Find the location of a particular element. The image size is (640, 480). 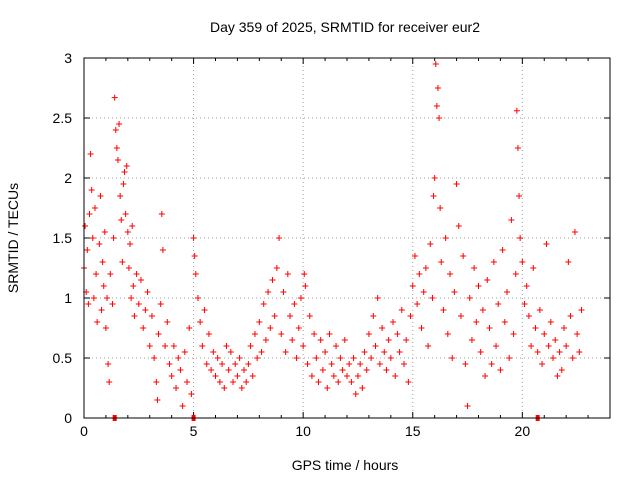

x-tick-label: 15 is located at coordinates (413, 431).